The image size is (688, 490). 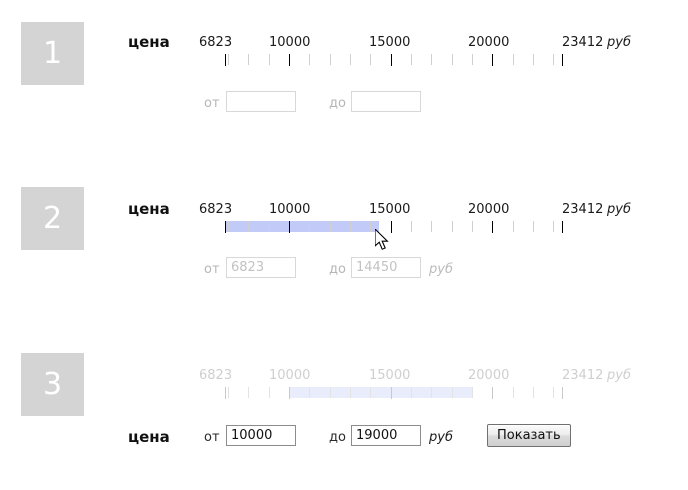 I want to click on from-label-1: от, so click(x=212, y=103).